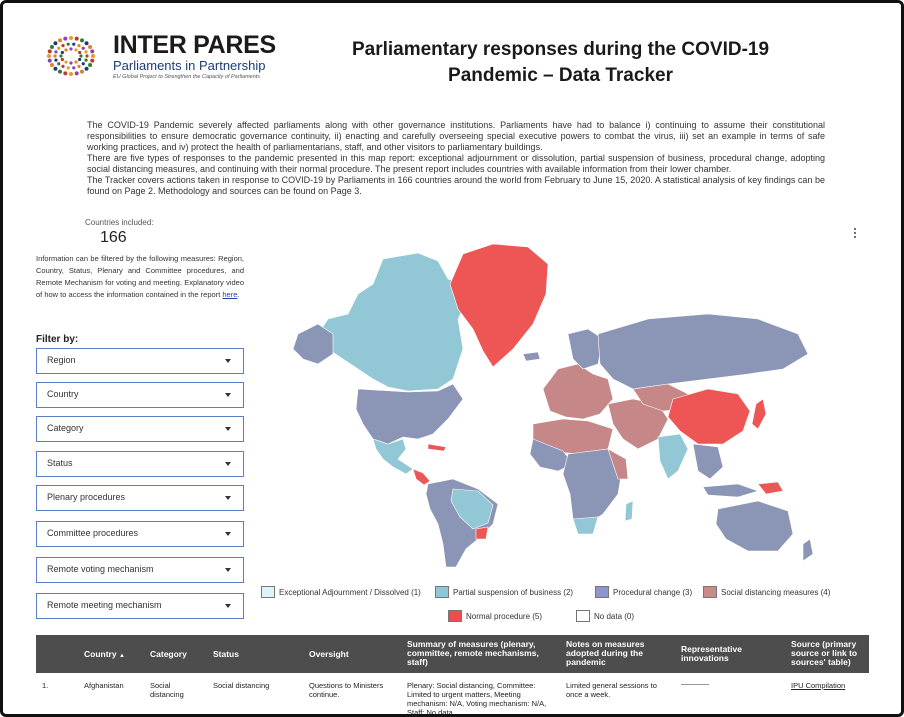 The height and width of the screenshot is (717, 904). What do you see at coordinates (189, 65) in the screenshot?
I see `logo-subtitle: Parliaments in Partnership` at bounding box center [189, 65].